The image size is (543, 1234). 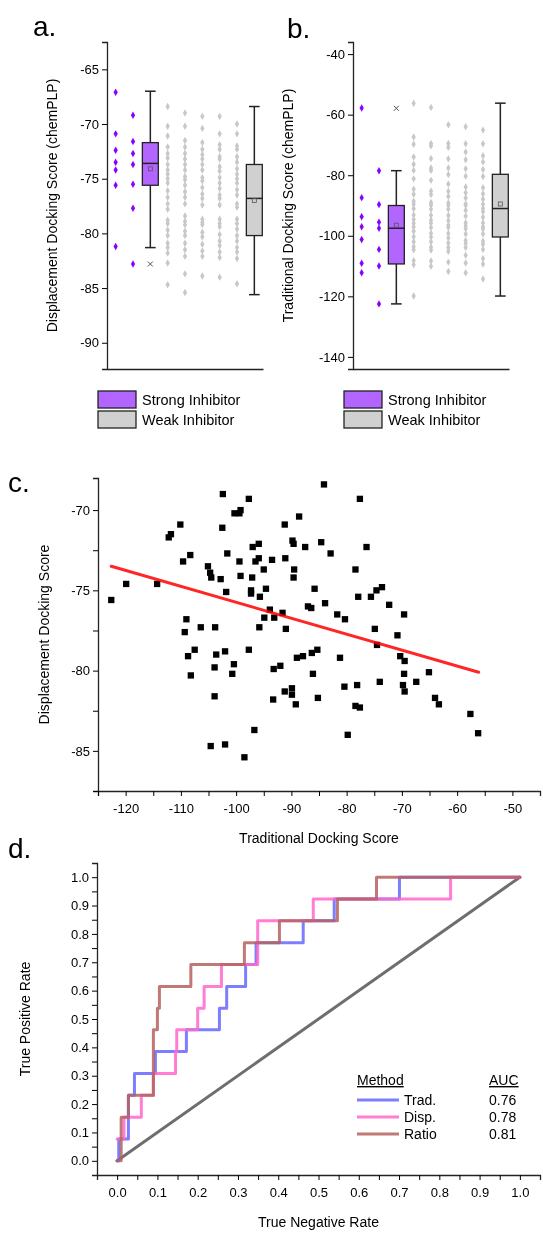 I want to click on x-tick-label: 0.2, so click(x=198, y=1193).